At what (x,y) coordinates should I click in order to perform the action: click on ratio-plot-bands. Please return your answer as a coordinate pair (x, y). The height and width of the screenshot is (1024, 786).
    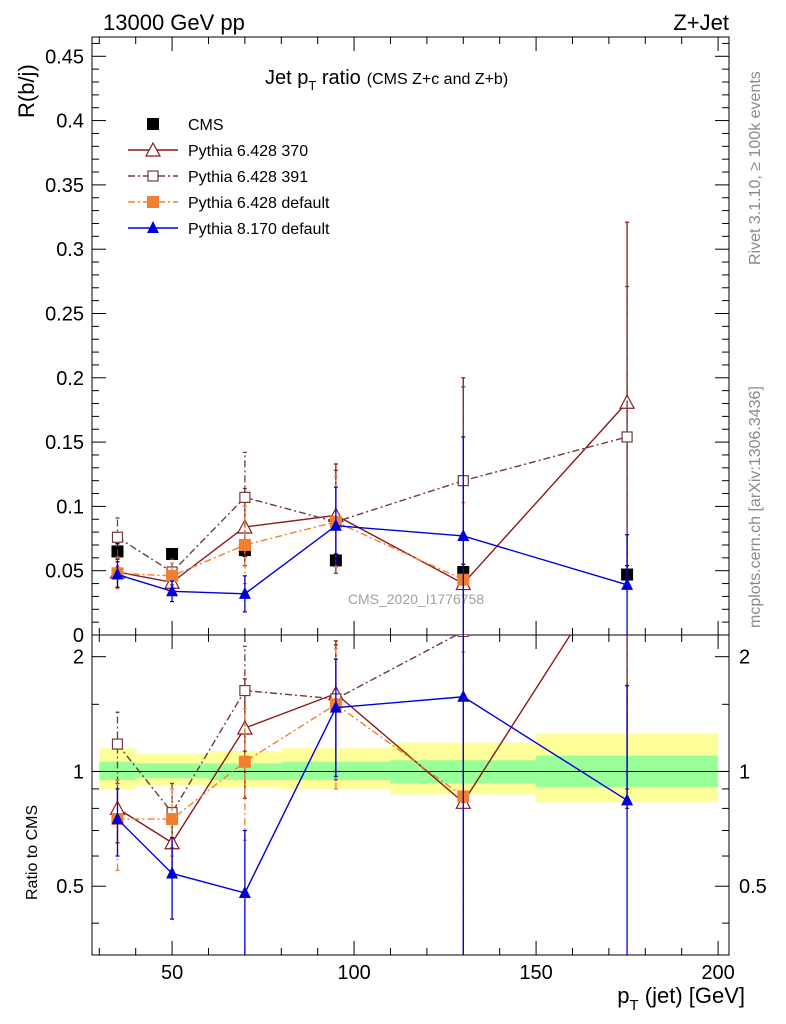
    Looking at the image, I should click on (410, 768).